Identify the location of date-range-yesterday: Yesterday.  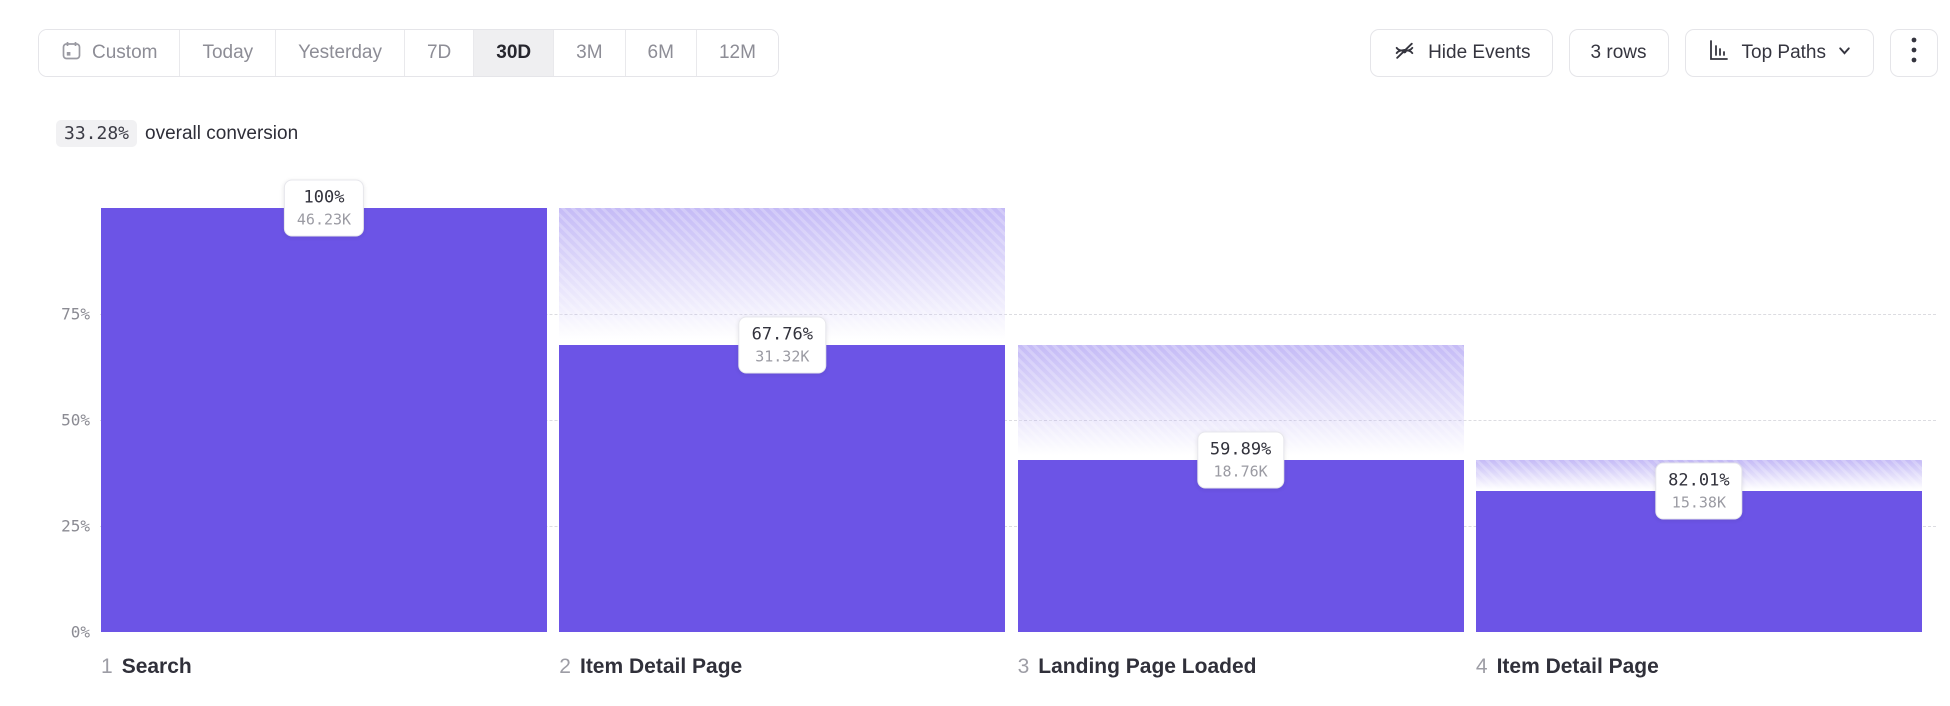
(339, 53).